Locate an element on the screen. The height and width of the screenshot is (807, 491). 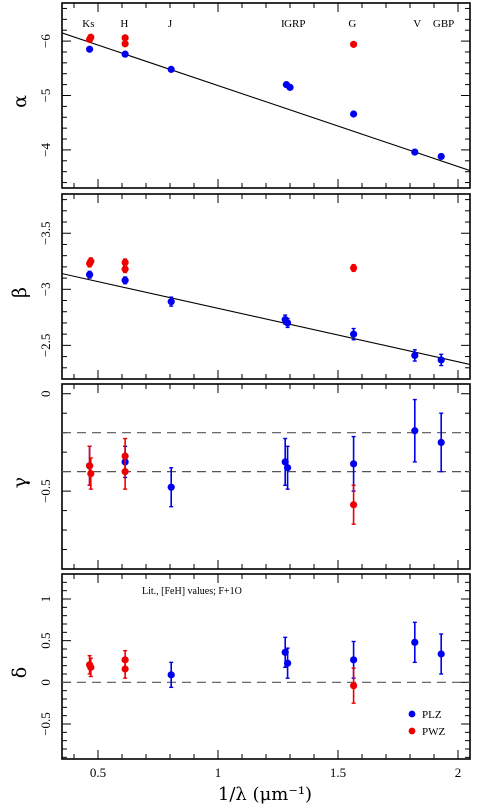
y-axis-label: δ is located at coordinates (20, 672).